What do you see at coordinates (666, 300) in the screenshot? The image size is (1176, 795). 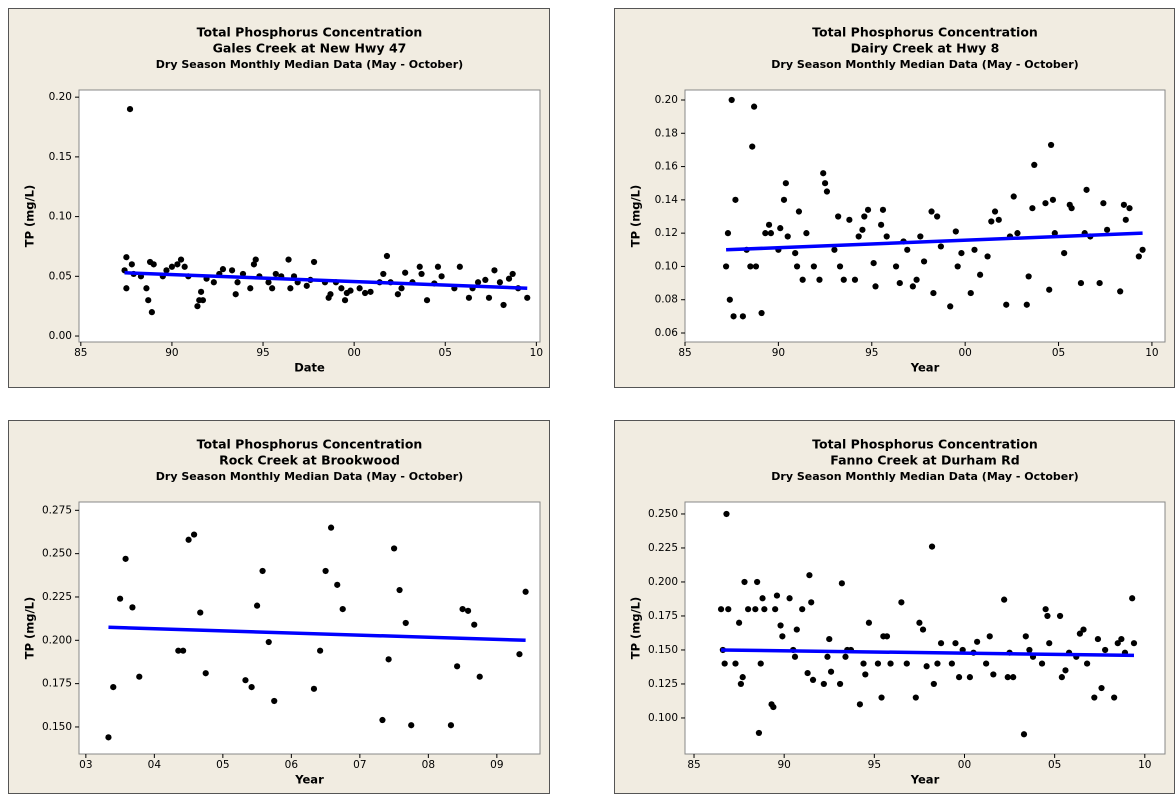 I see `y-tick-label: 0.08` at bounding box center [666, 300].